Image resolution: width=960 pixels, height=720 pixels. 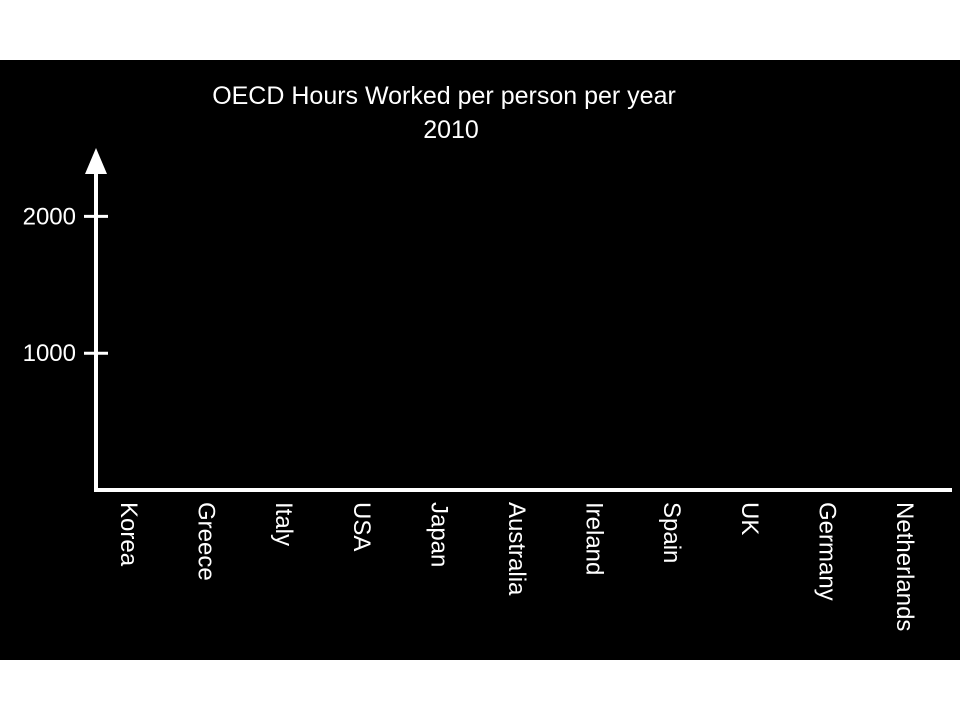 What do you see at coordinates (96, 161) in the screenshot?
I see `y-axis-arrowhead` at bounding box center [96, 161].